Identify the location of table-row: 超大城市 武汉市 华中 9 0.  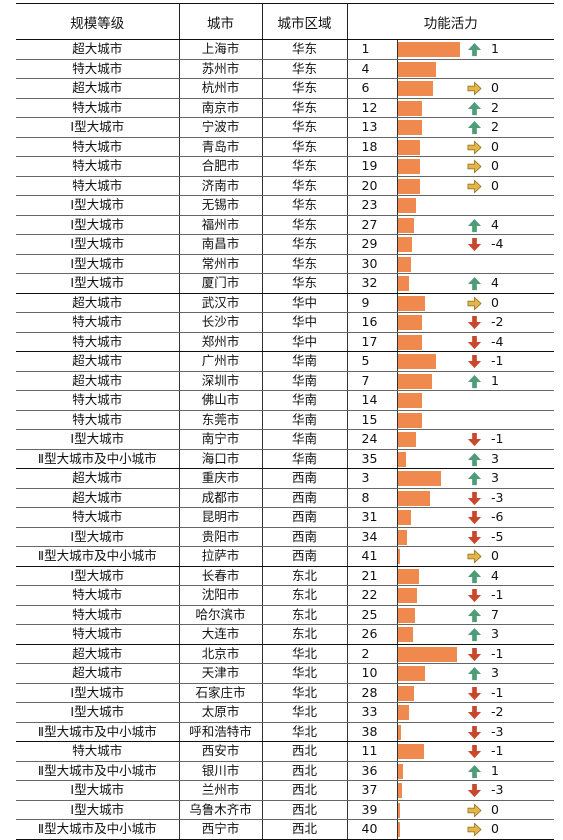
(285, 303).